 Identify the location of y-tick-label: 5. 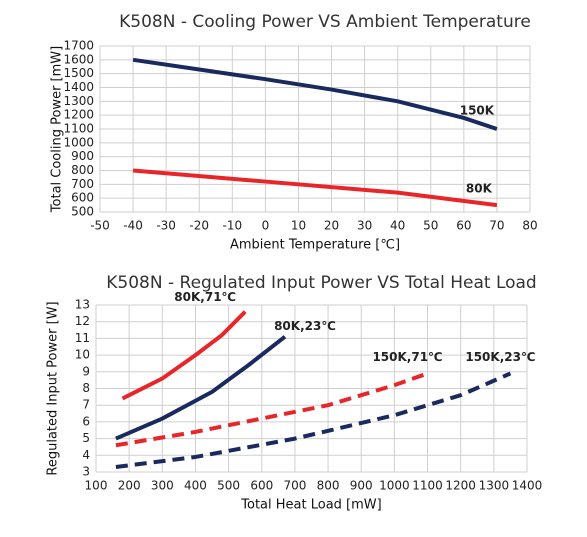
(86, 438).